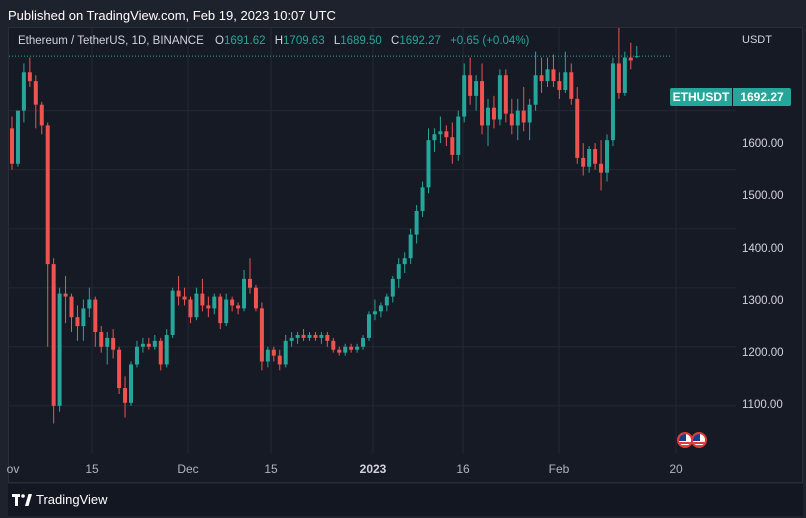 This screenshot has width=806, height=518. Describe the element at coordinates (72, 499) in the screenshot. I see `brand-name: TradingView` at that location.